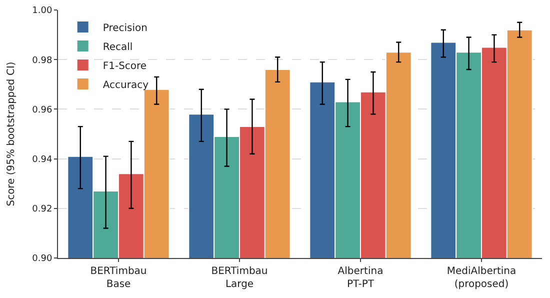 The height and width of the screenshot is (298, 550). What do you see at coordinates (361, 278) in the screenshot?
I see `x-tick-label: Albertina PT-PT` at bounding box center [361, 278].